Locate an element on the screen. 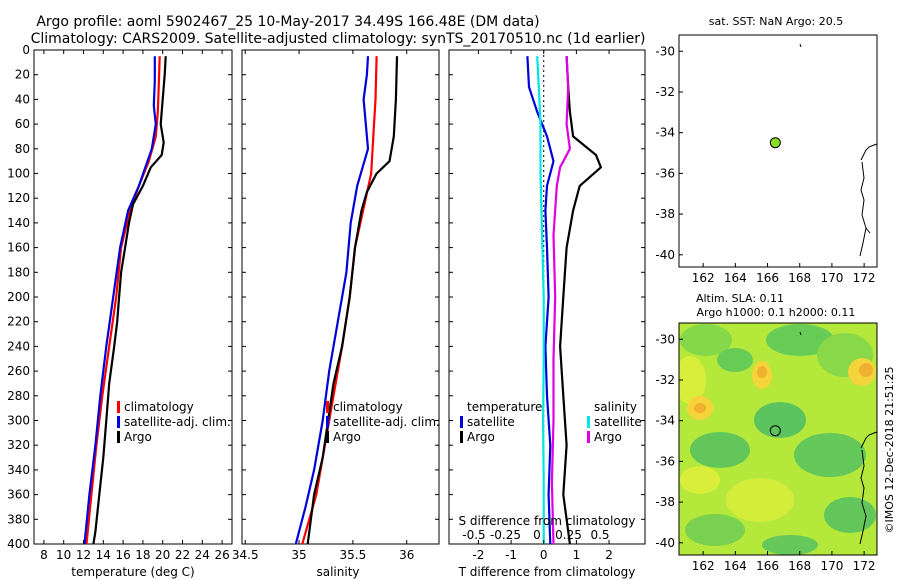 Image resolution: width=900 pixels, height=580 pixels. depth-tick-label: 260 is located at coordinates (18, 371).